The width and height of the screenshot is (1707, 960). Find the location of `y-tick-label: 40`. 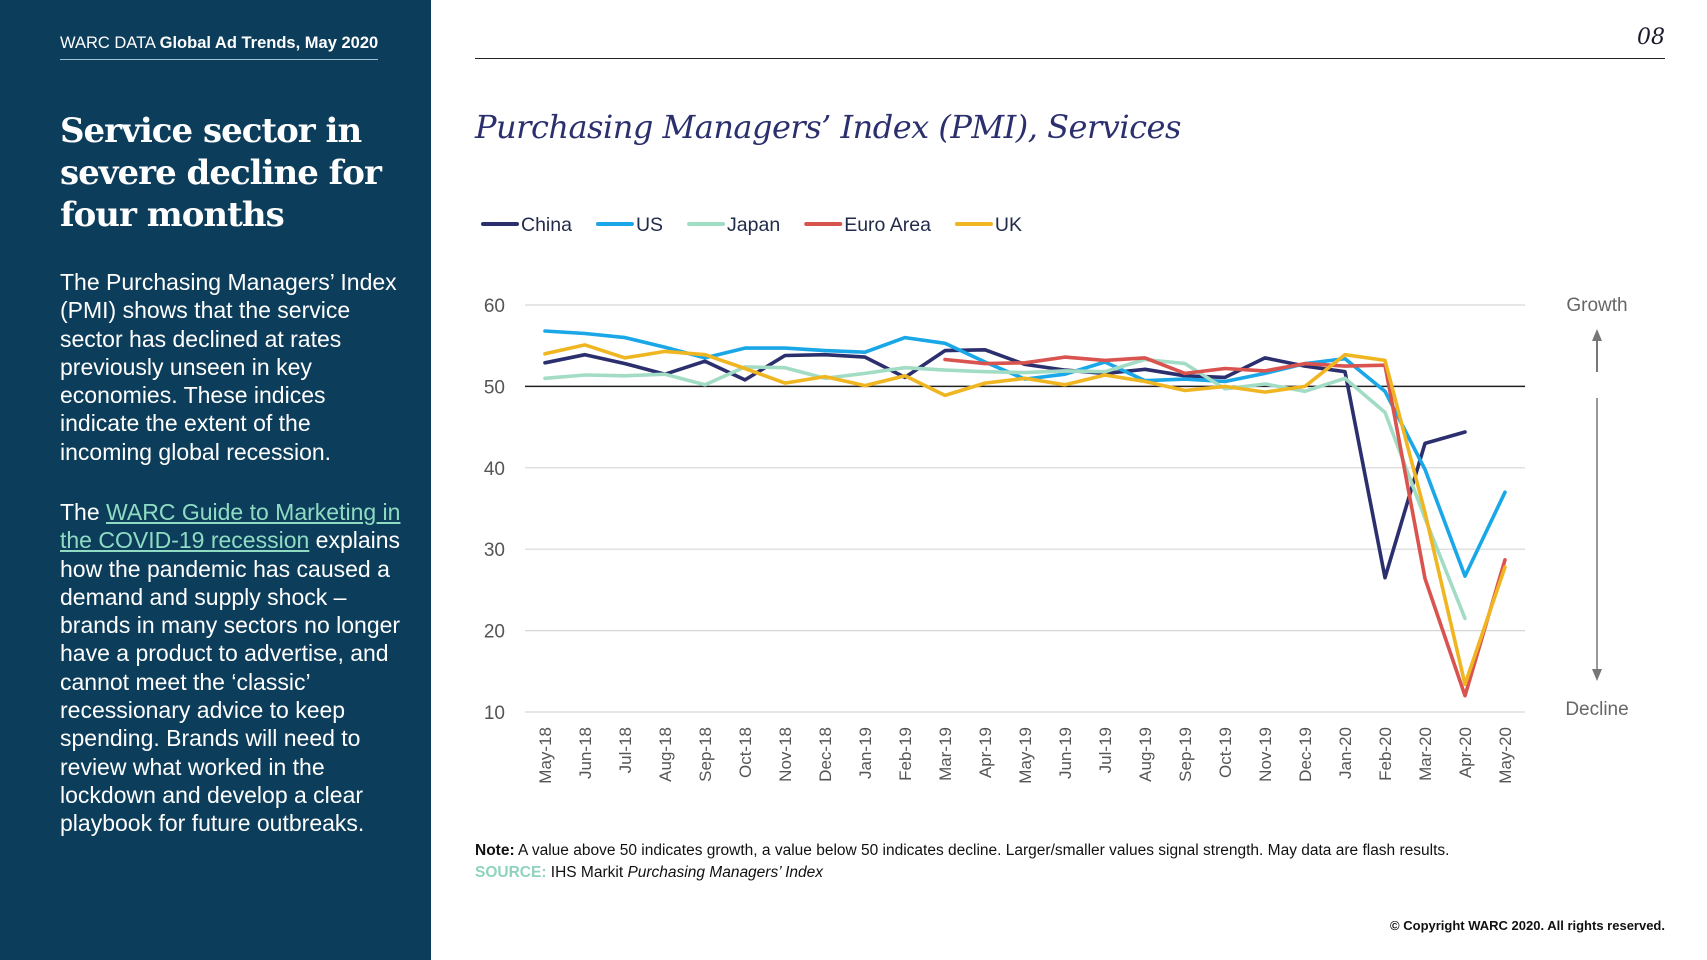

y-tick-label: 40 is located at coordinates (494, 469).